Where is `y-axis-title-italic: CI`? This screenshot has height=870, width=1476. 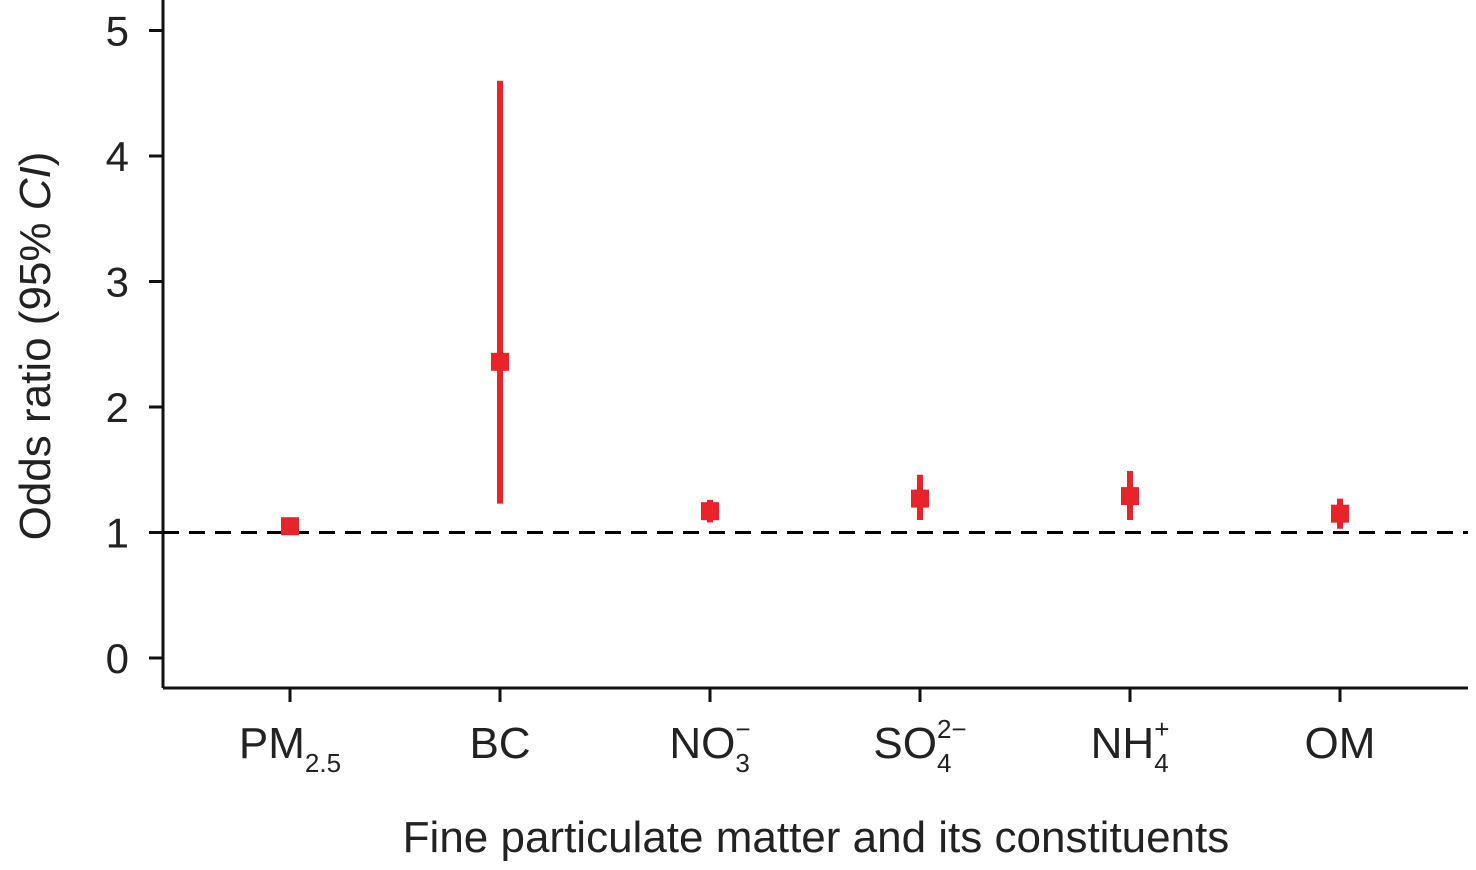 y-axis-title-italic: CI is located at coordinates (35, 188).